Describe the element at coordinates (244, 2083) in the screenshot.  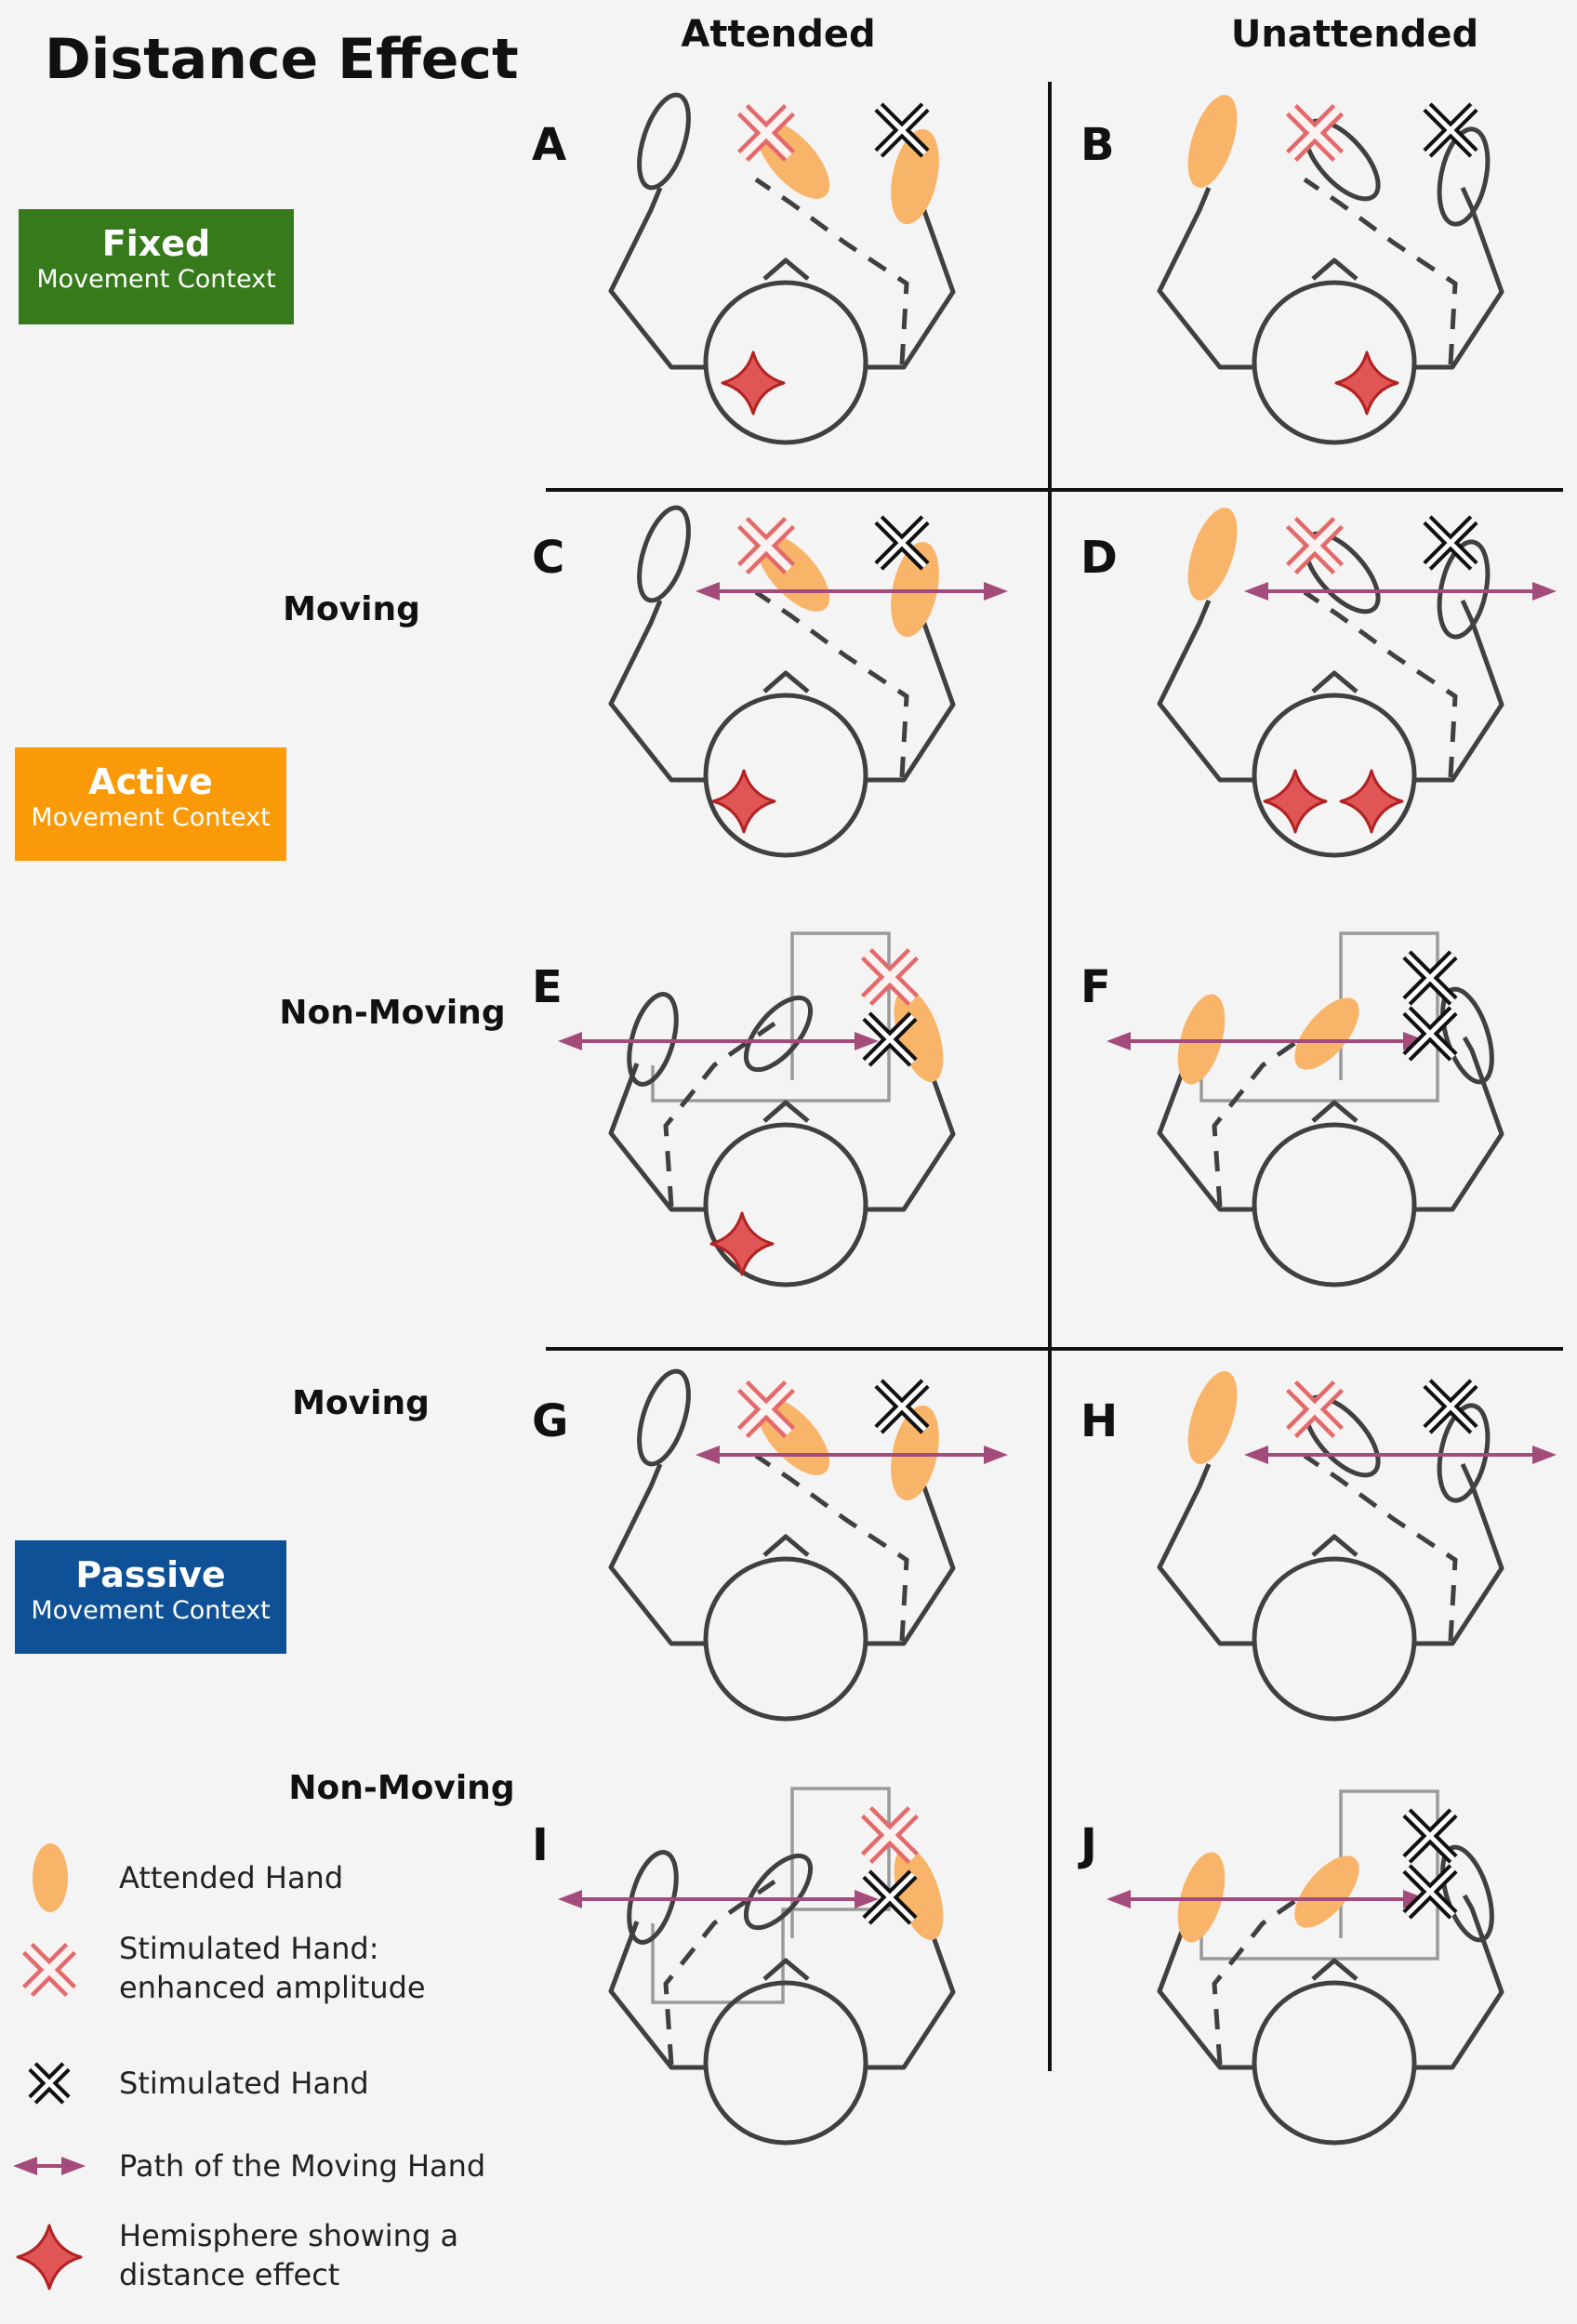
I see `legend-label: Stimulated Hand` at that location.